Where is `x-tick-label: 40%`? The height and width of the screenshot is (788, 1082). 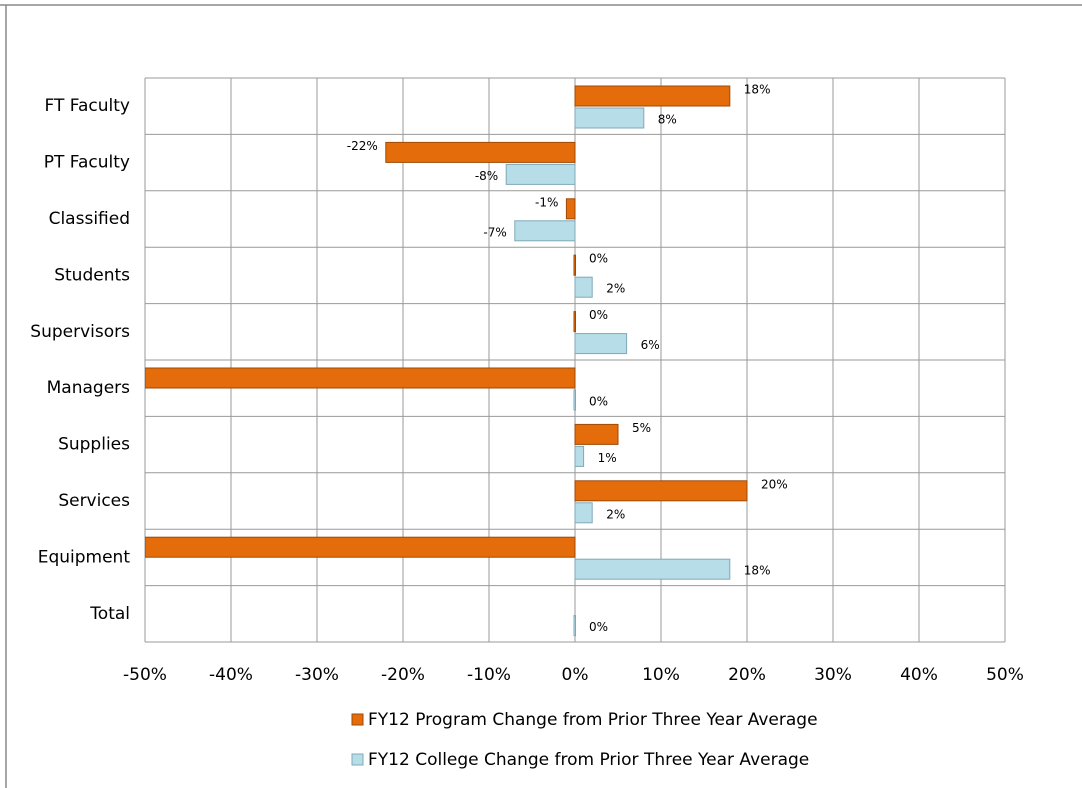
x-tick-label: 40% is located at coordinates (919, 675).